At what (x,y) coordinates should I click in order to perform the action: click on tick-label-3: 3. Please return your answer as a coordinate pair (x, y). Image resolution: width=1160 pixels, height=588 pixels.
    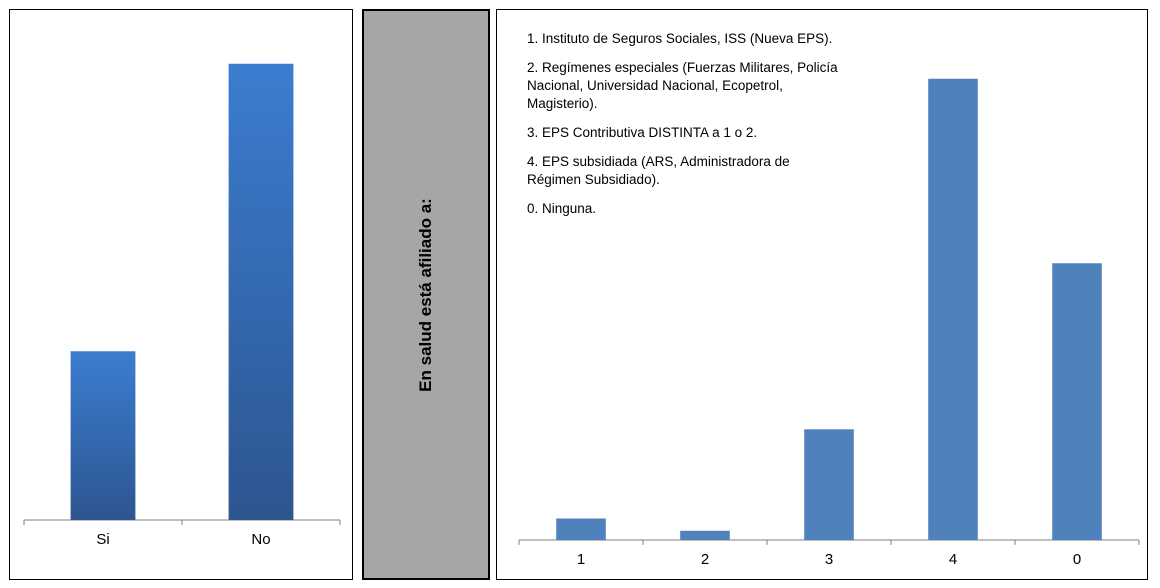
    Looking at the image, I should click on (829, 559).